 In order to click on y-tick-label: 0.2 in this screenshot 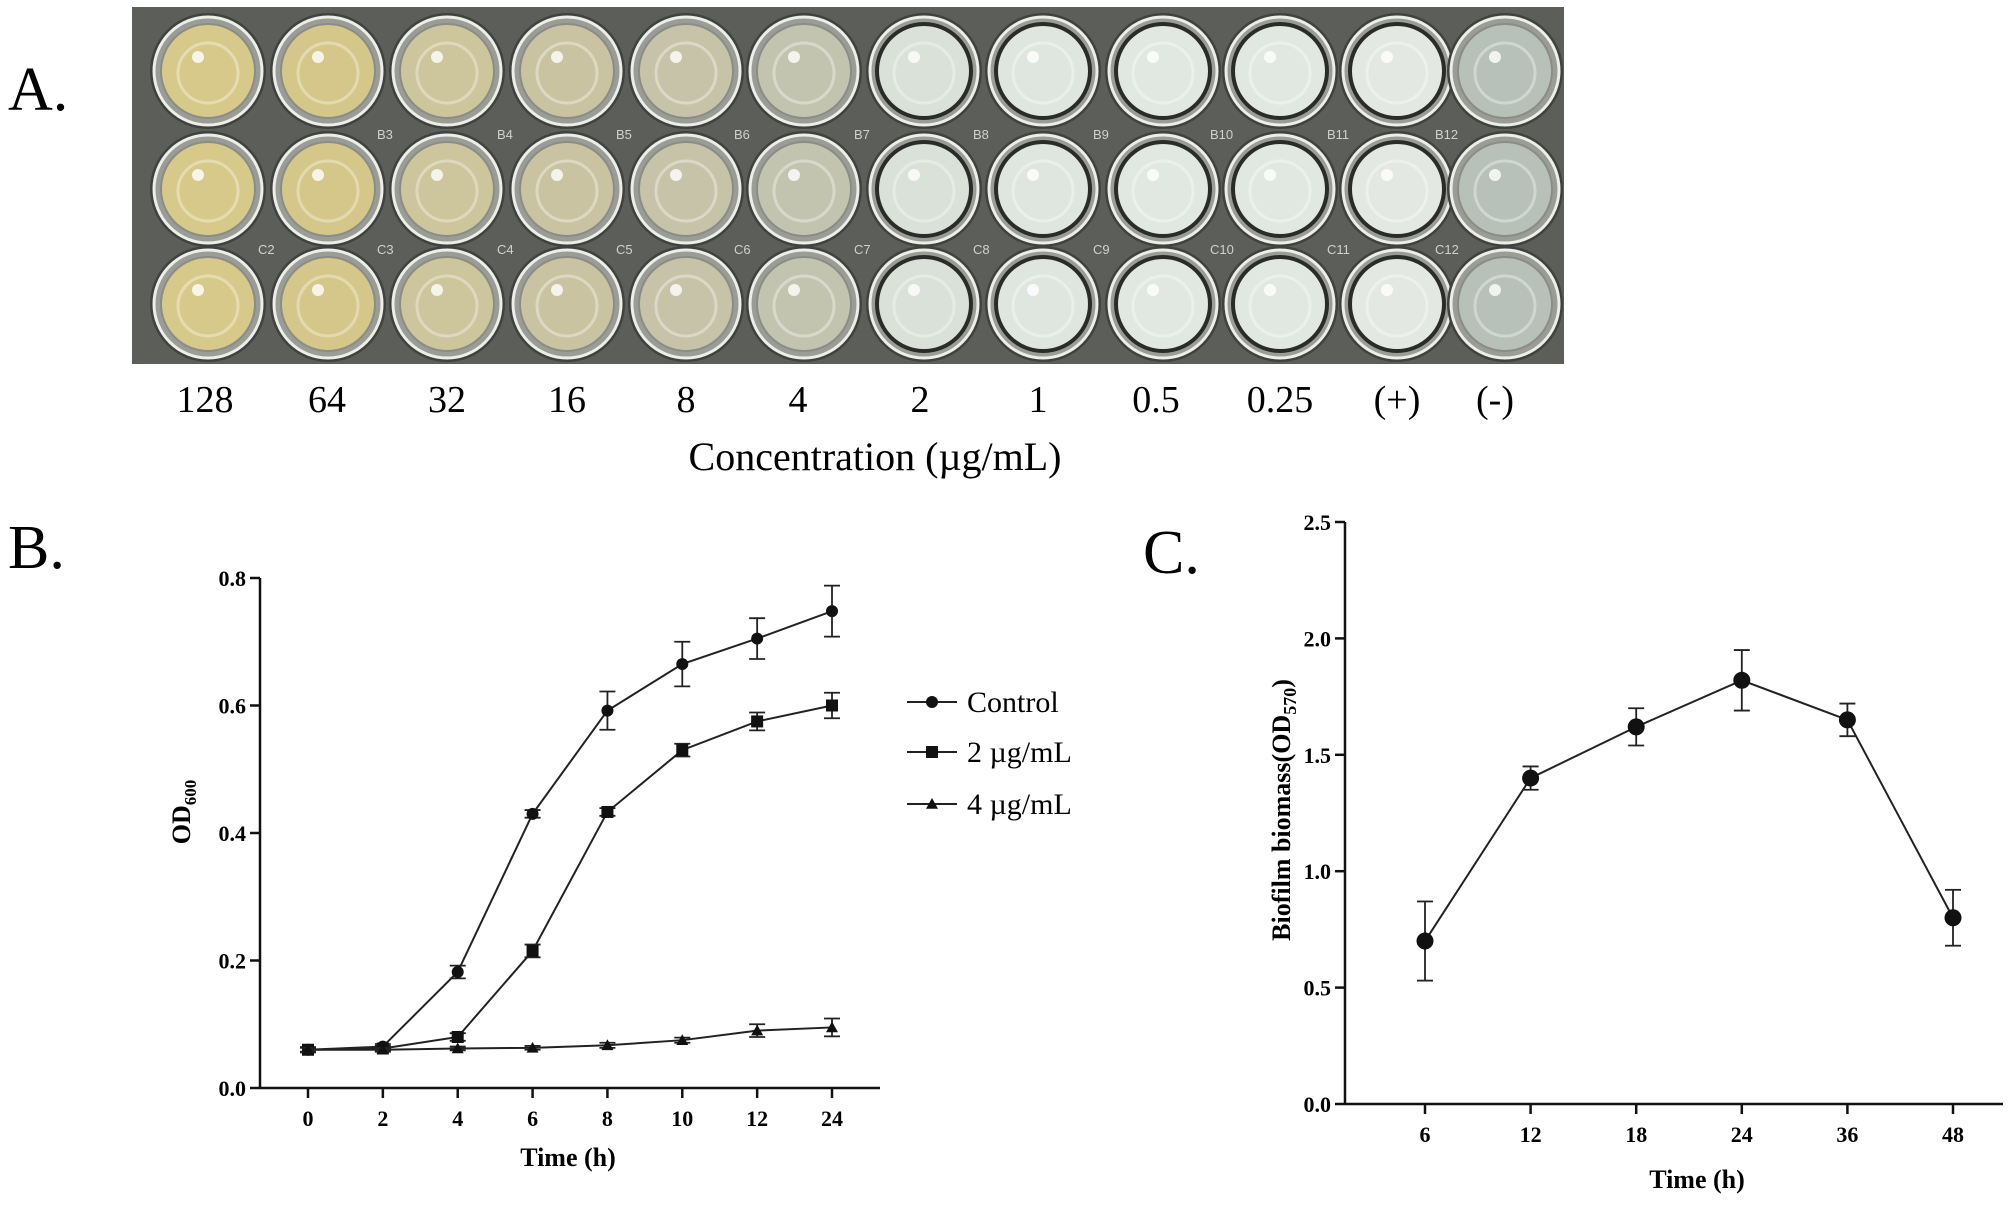, I will do `click(233, 961)`.